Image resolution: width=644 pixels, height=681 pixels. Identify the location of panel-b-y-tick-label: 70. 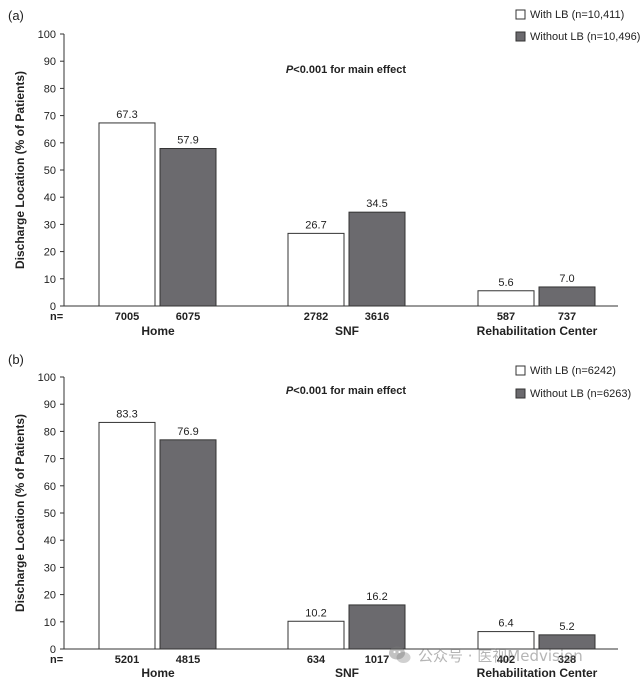
(50, 460).